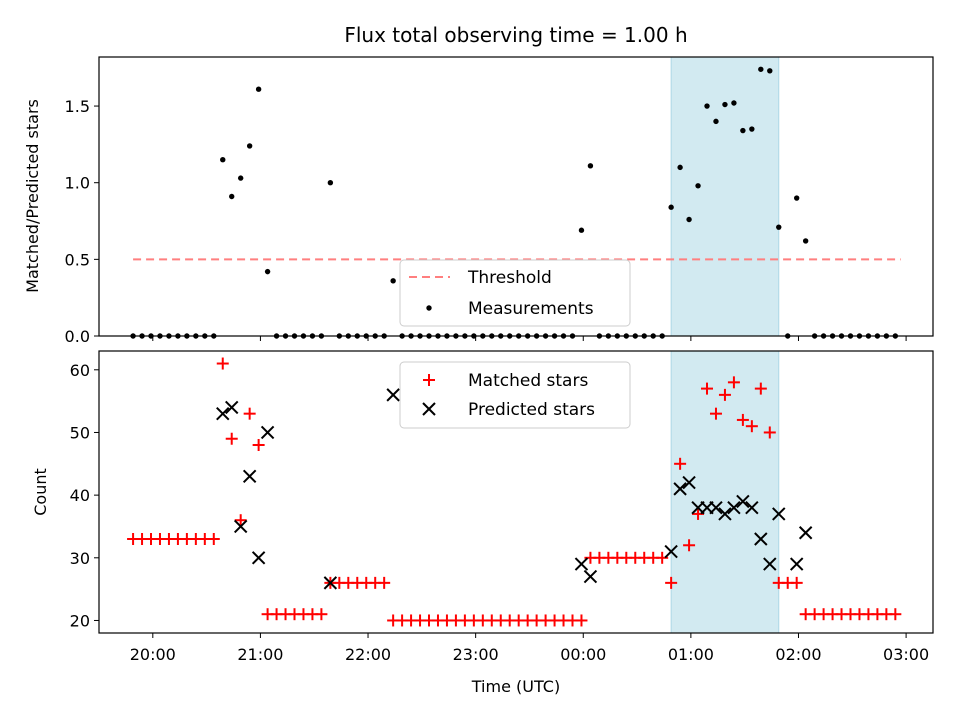 The image size is (960, 720). Describe the element at coordinates (798, 654) in the screenshot. I see `x-tick-label: 02:00` at that location.